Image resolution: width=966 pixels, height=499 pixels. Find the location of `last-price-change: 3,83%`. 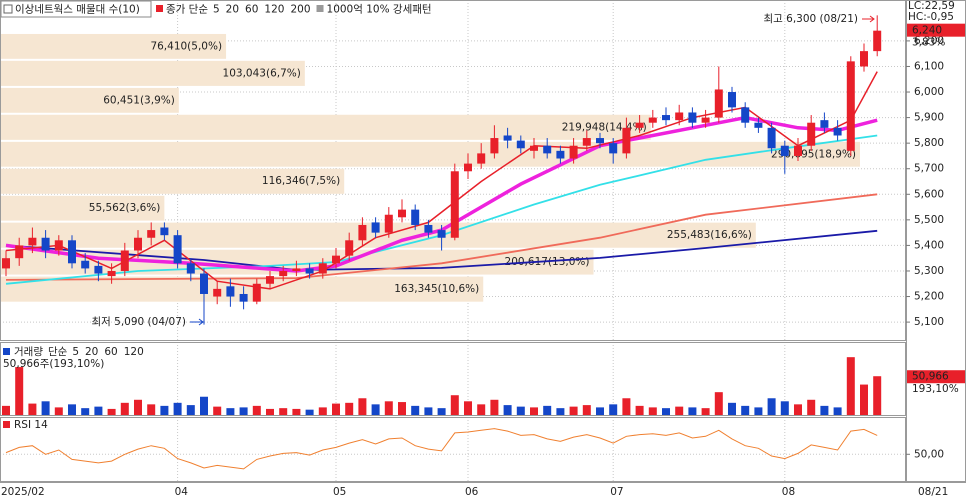

last-price-change: 3,83% is located at coordinates (928, 43).